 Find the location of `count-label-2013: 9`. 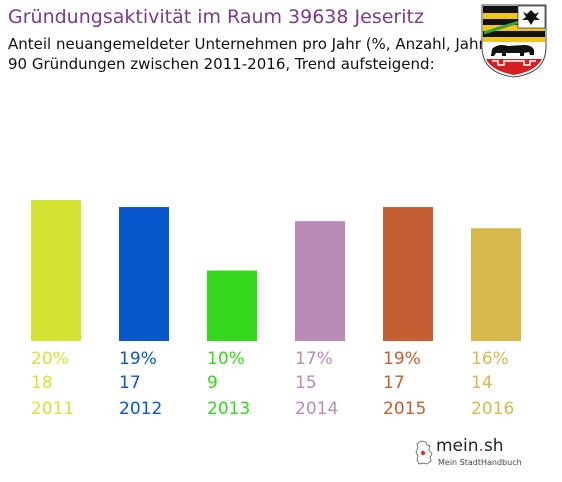

count-label-2013: 9 is located at coordinates (212, 383).